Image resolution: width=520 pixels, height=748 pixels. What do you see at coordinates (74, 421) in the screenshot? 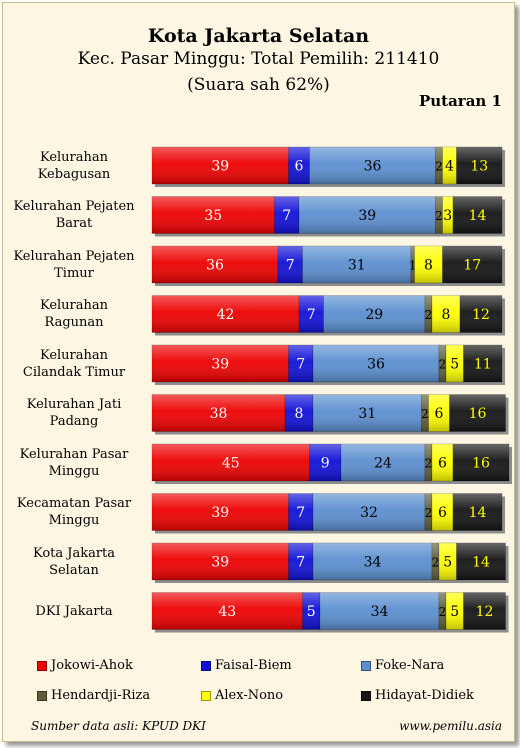
I see `category-label-line: Padang` at bounding box center [74, 421].